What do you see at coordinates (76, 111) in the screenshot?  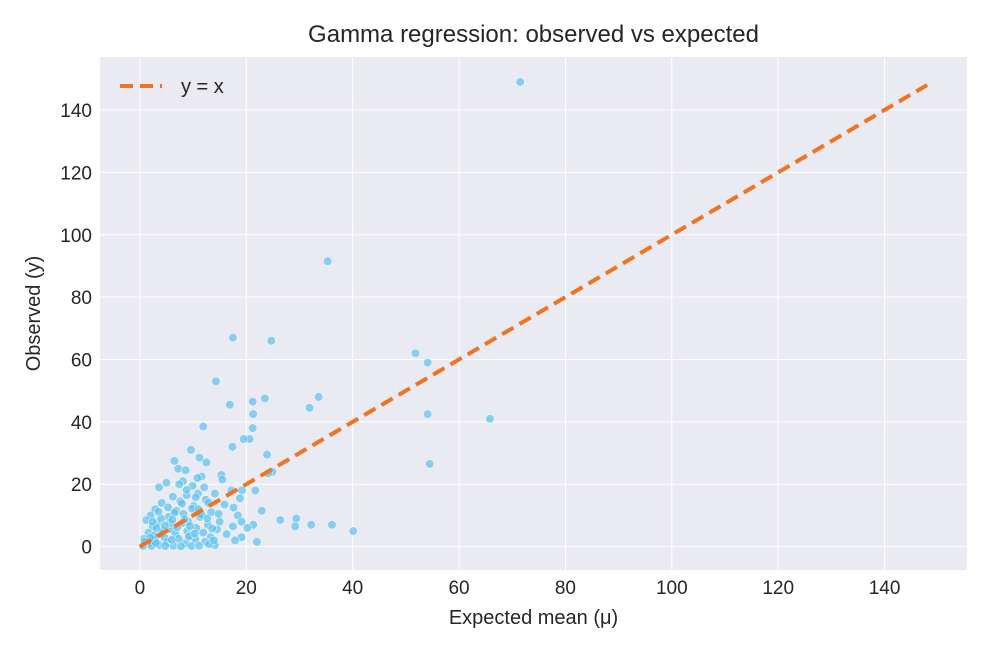 I see `y-tick-label: 140` at bounding box center [76, 111].